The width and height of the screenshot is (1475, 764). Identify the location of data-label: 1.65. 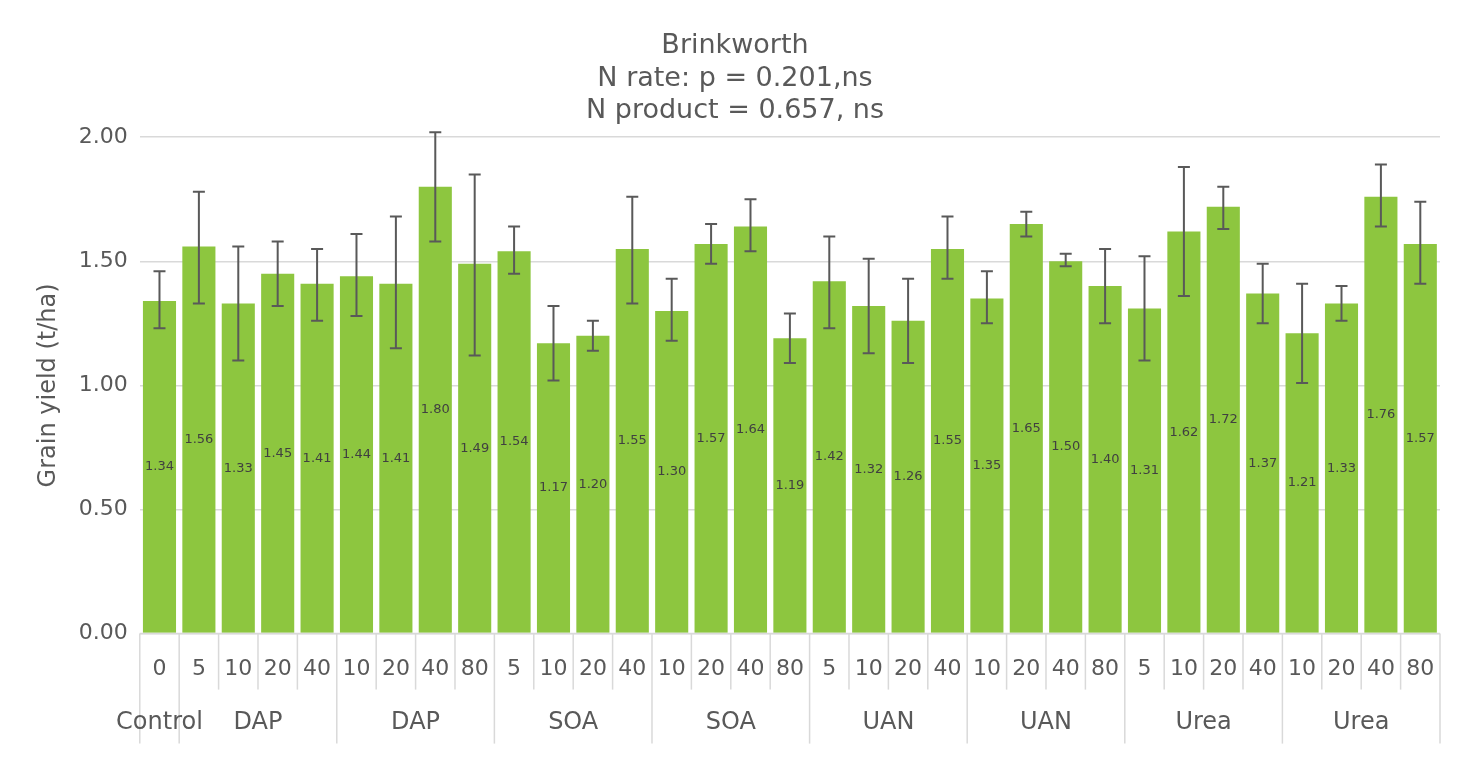
(1026, 427).